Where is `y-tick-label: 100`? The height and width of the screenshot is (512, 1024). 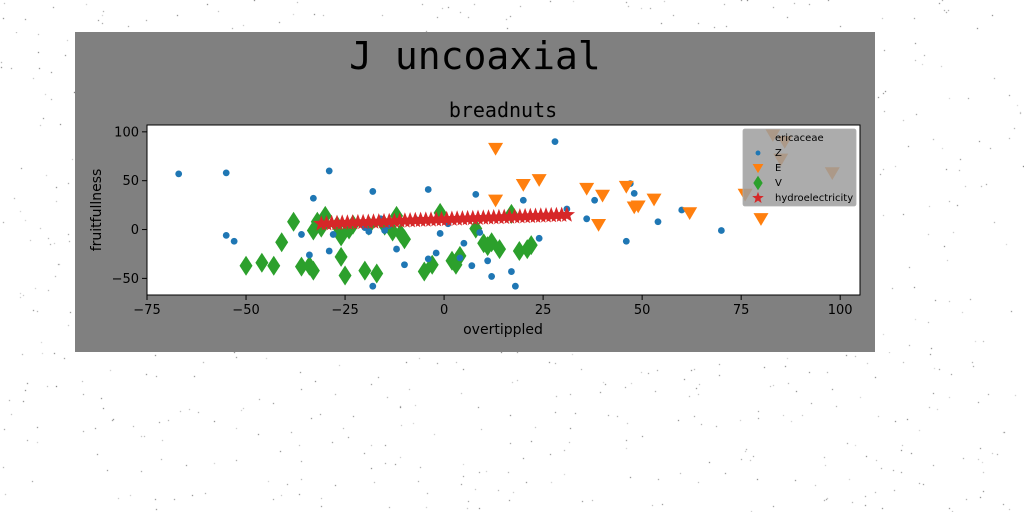 y-tick-label: 100 is located at coordinates (126, 132).